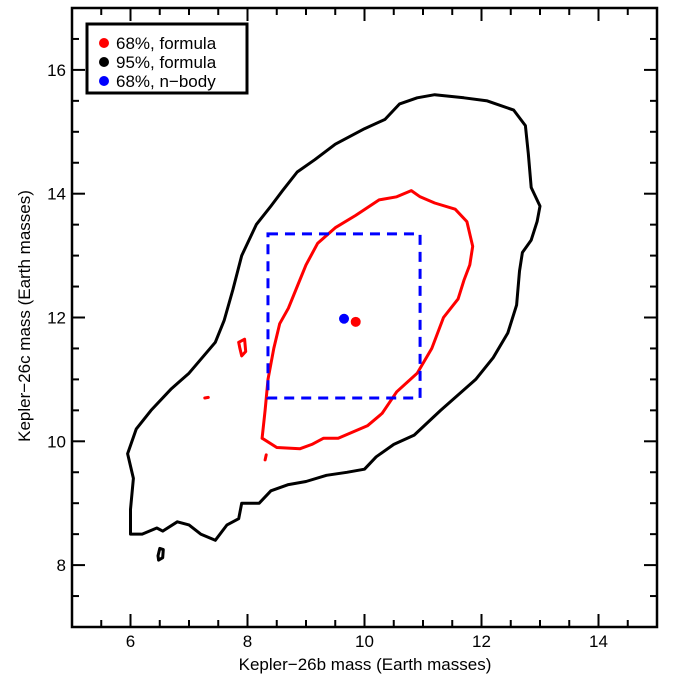  Describe the element at coordinates (130, 641) in the screenshot. I see `x-tick-label: 6` at that location.